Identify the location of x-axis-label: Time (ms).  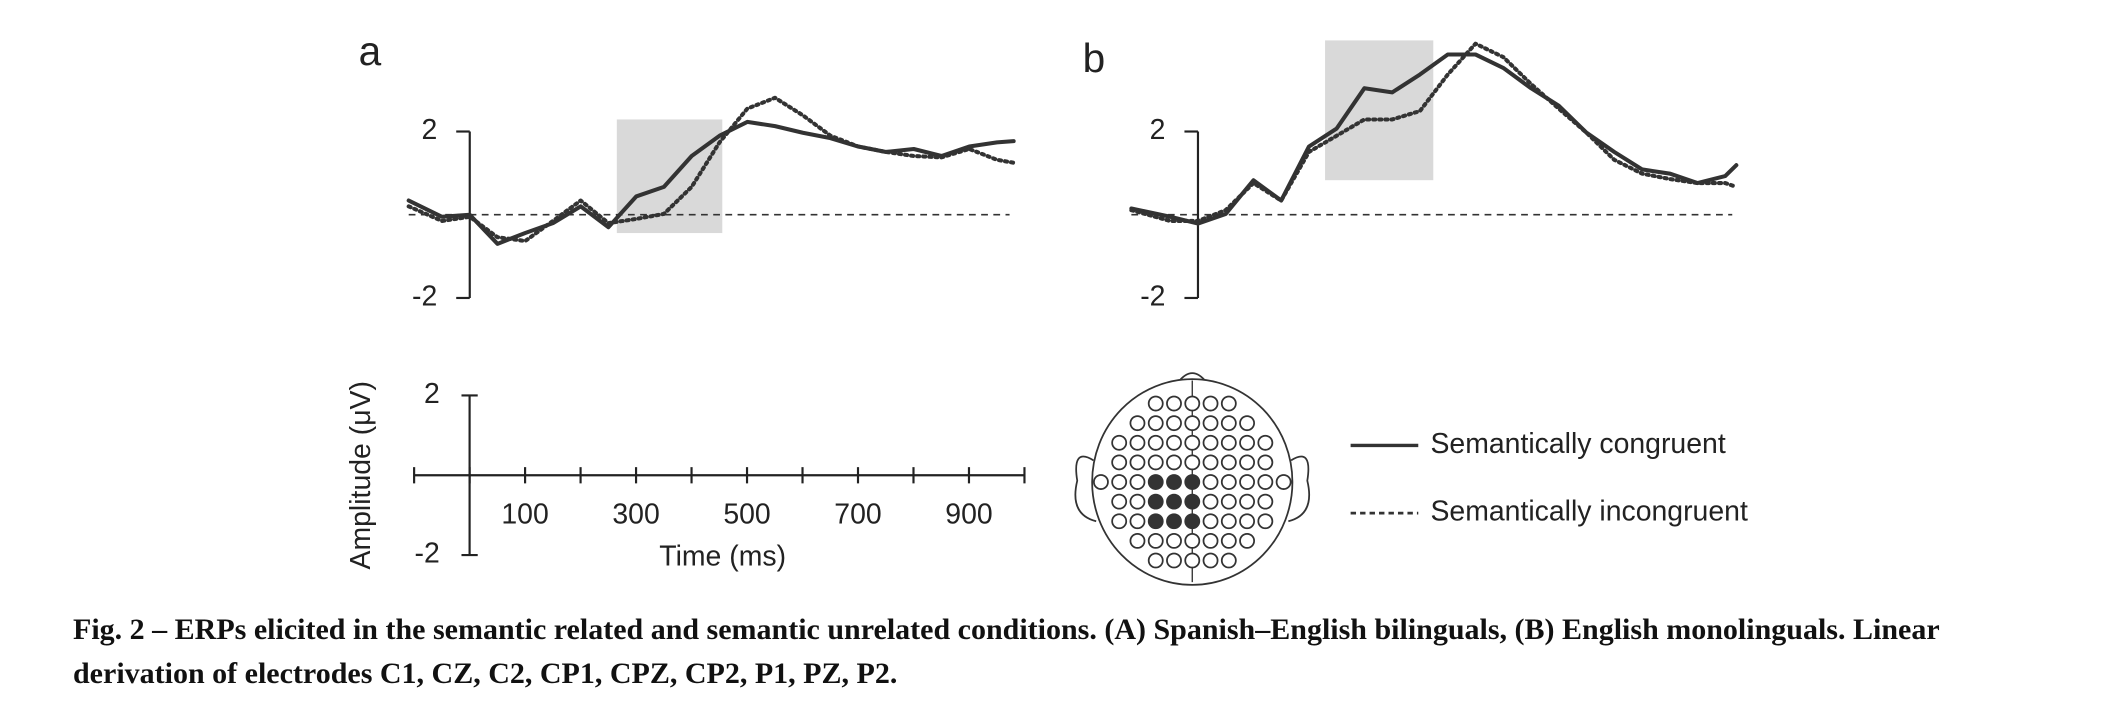
(722, 556).